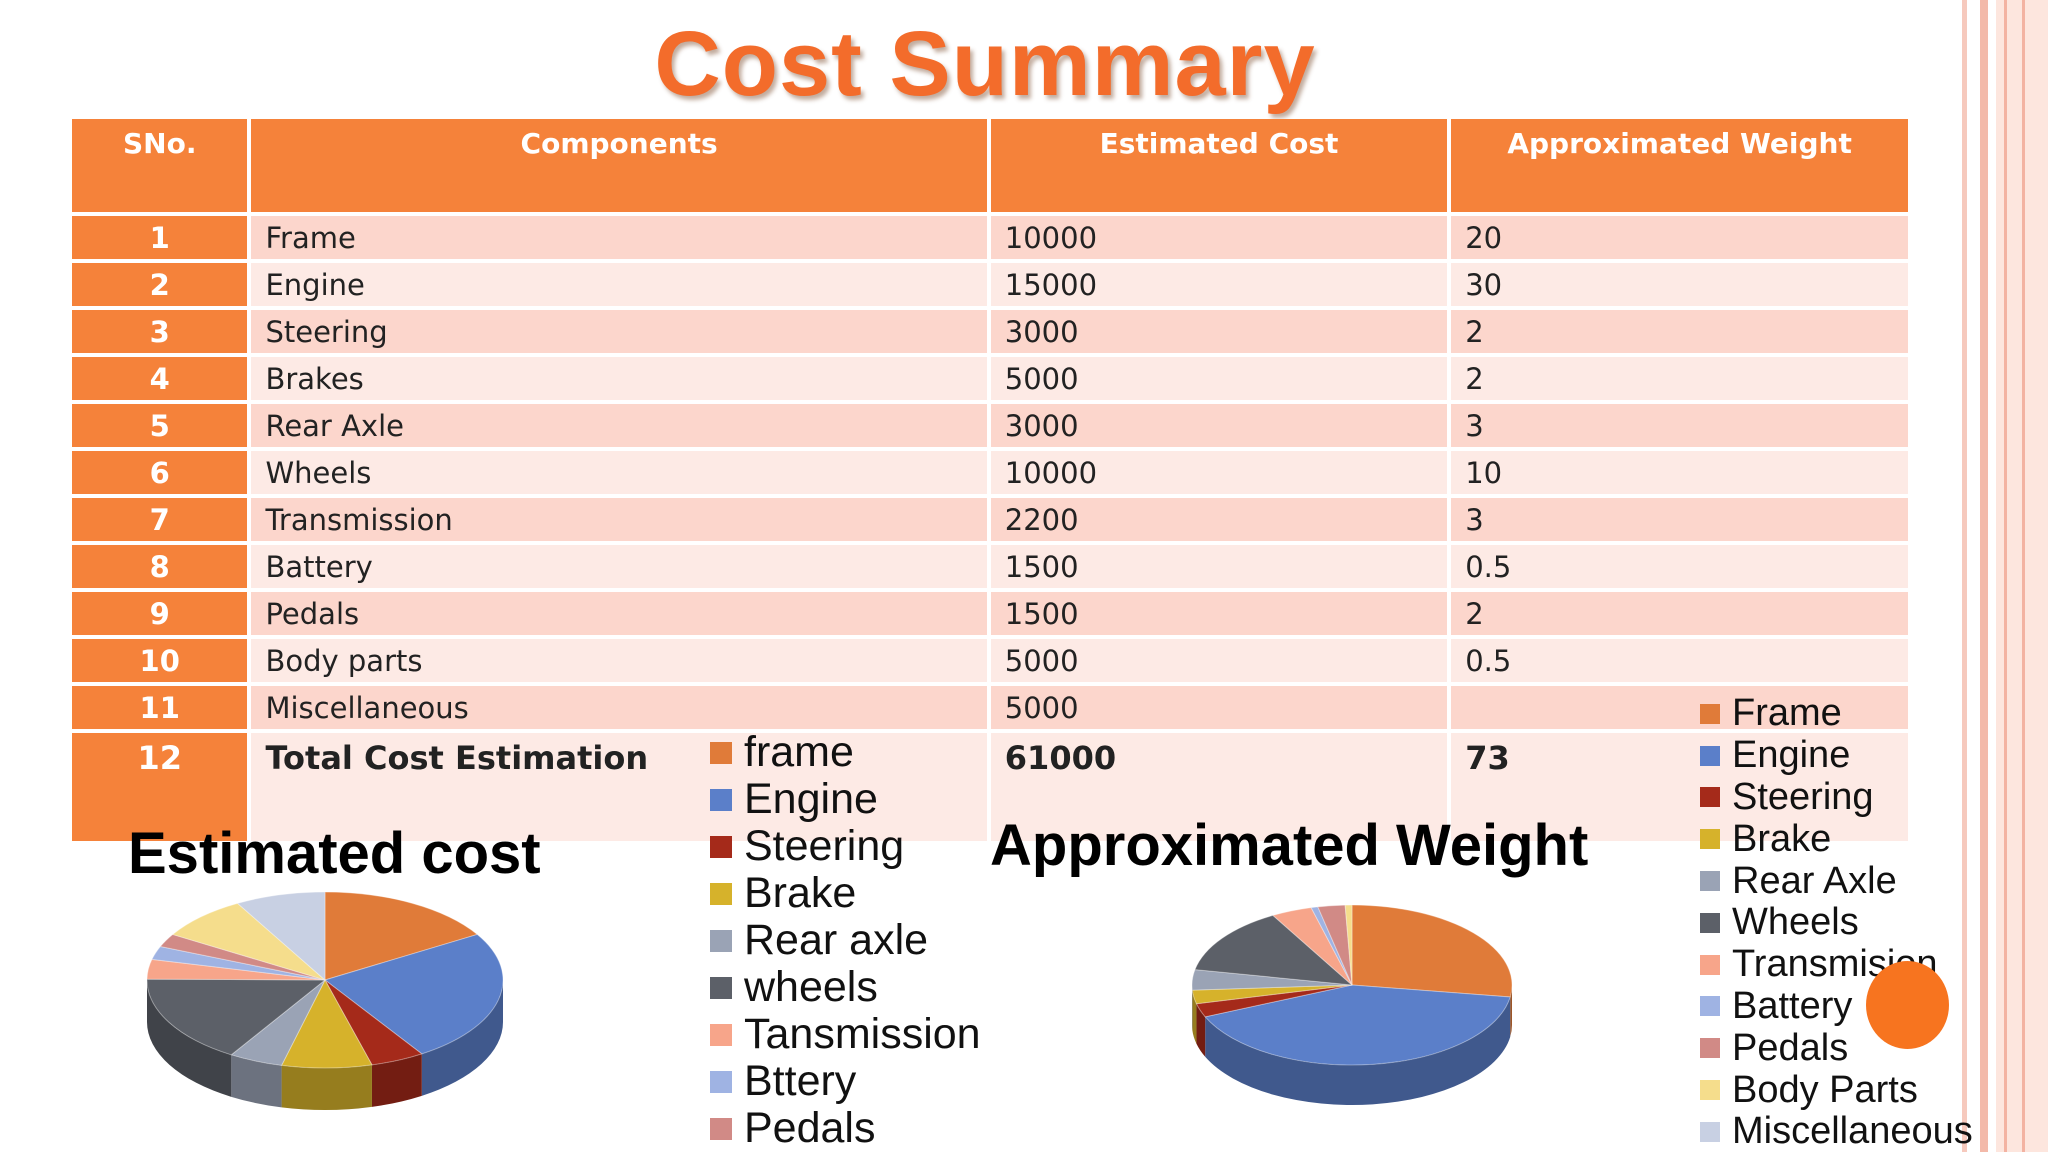  I want to click on legend-label: Miscellaneous, so click(1852, 1131).